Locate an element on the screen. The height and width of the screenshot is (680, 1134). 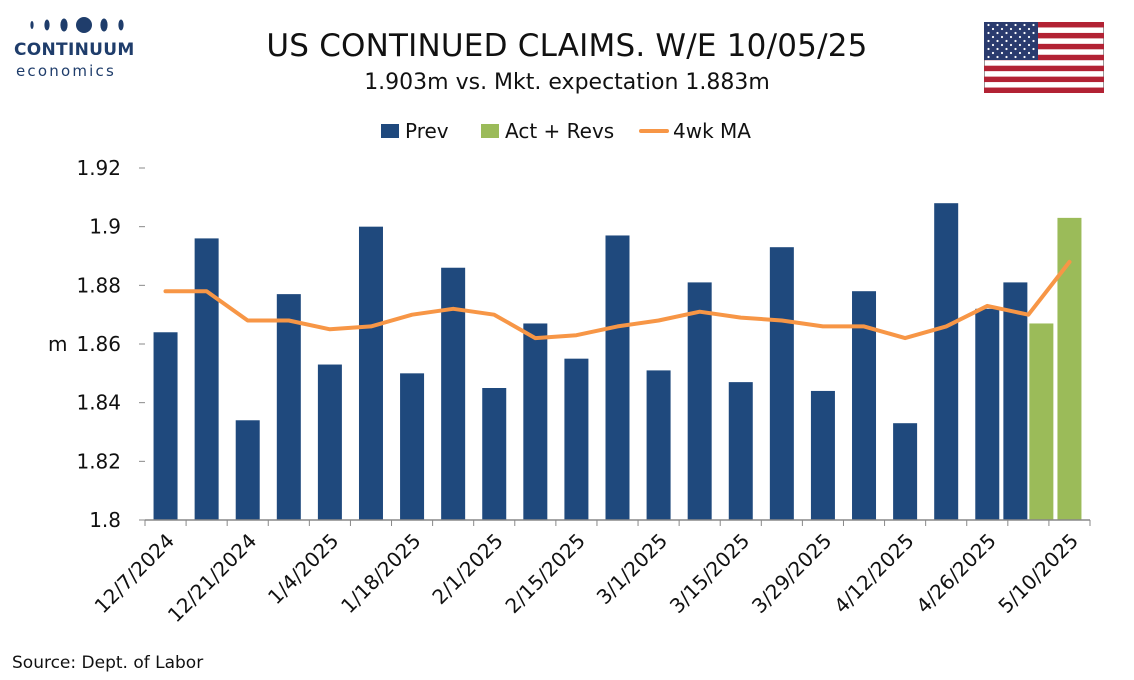
legend-label: Act + Revs is located at coordinates (559, 131).